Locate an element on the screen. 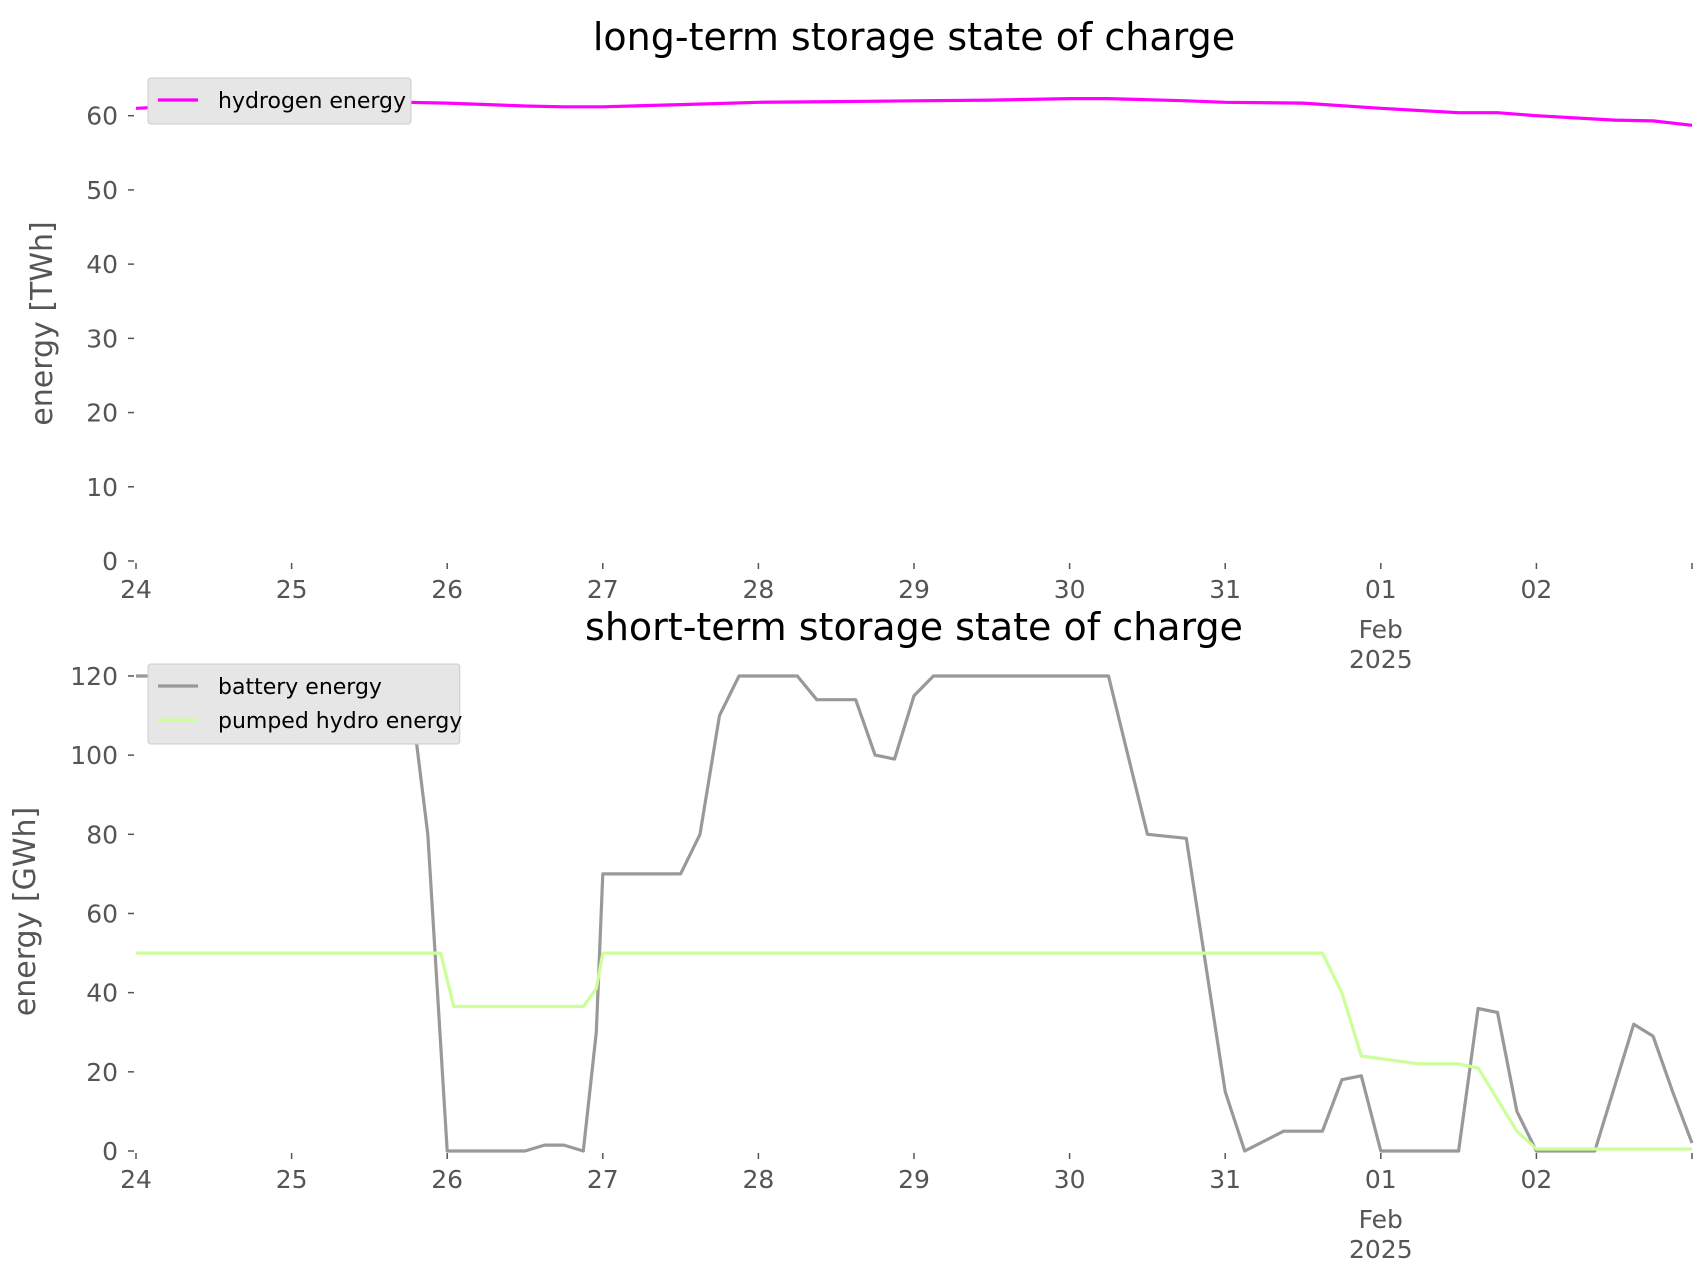 The height and width of the screenshot is (1277, 1706). legend-label: pumped hydro energy is located at coordinates (340, 721).